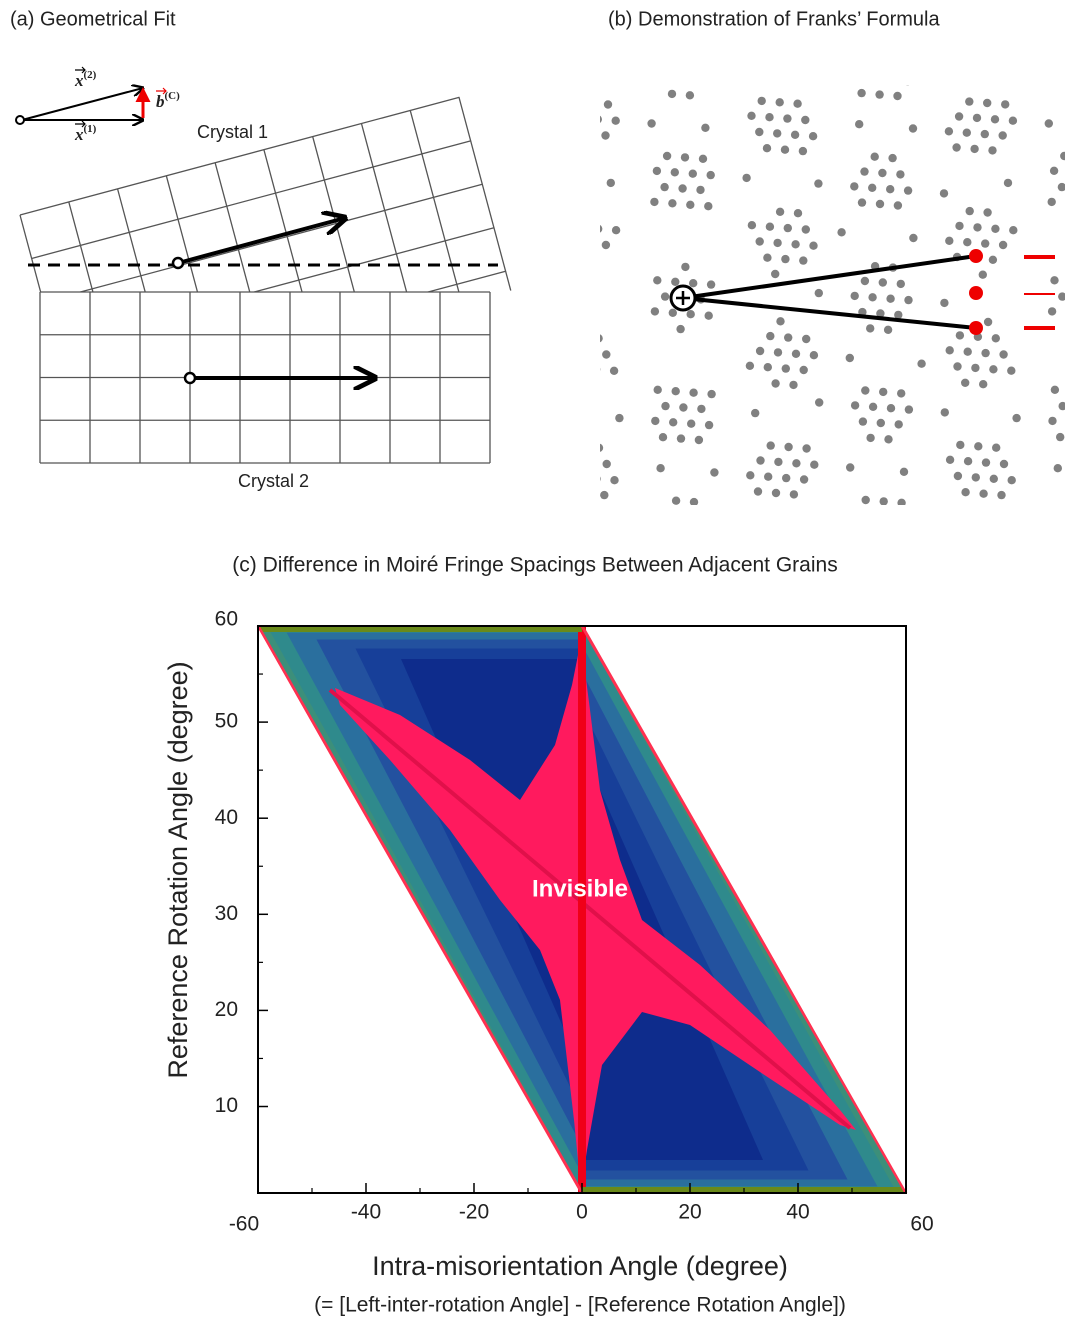  Describe the element at coordinates (580, 1266) in the screenshot. I see `x-axis-label: Intra-misorientation Angle (degree)` at that location.